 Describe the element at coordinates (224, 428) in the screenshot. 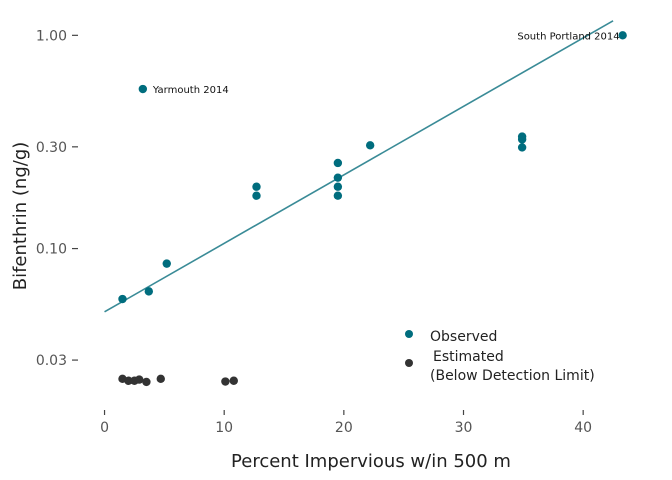

I see `x-tick-label: 10` at that location.